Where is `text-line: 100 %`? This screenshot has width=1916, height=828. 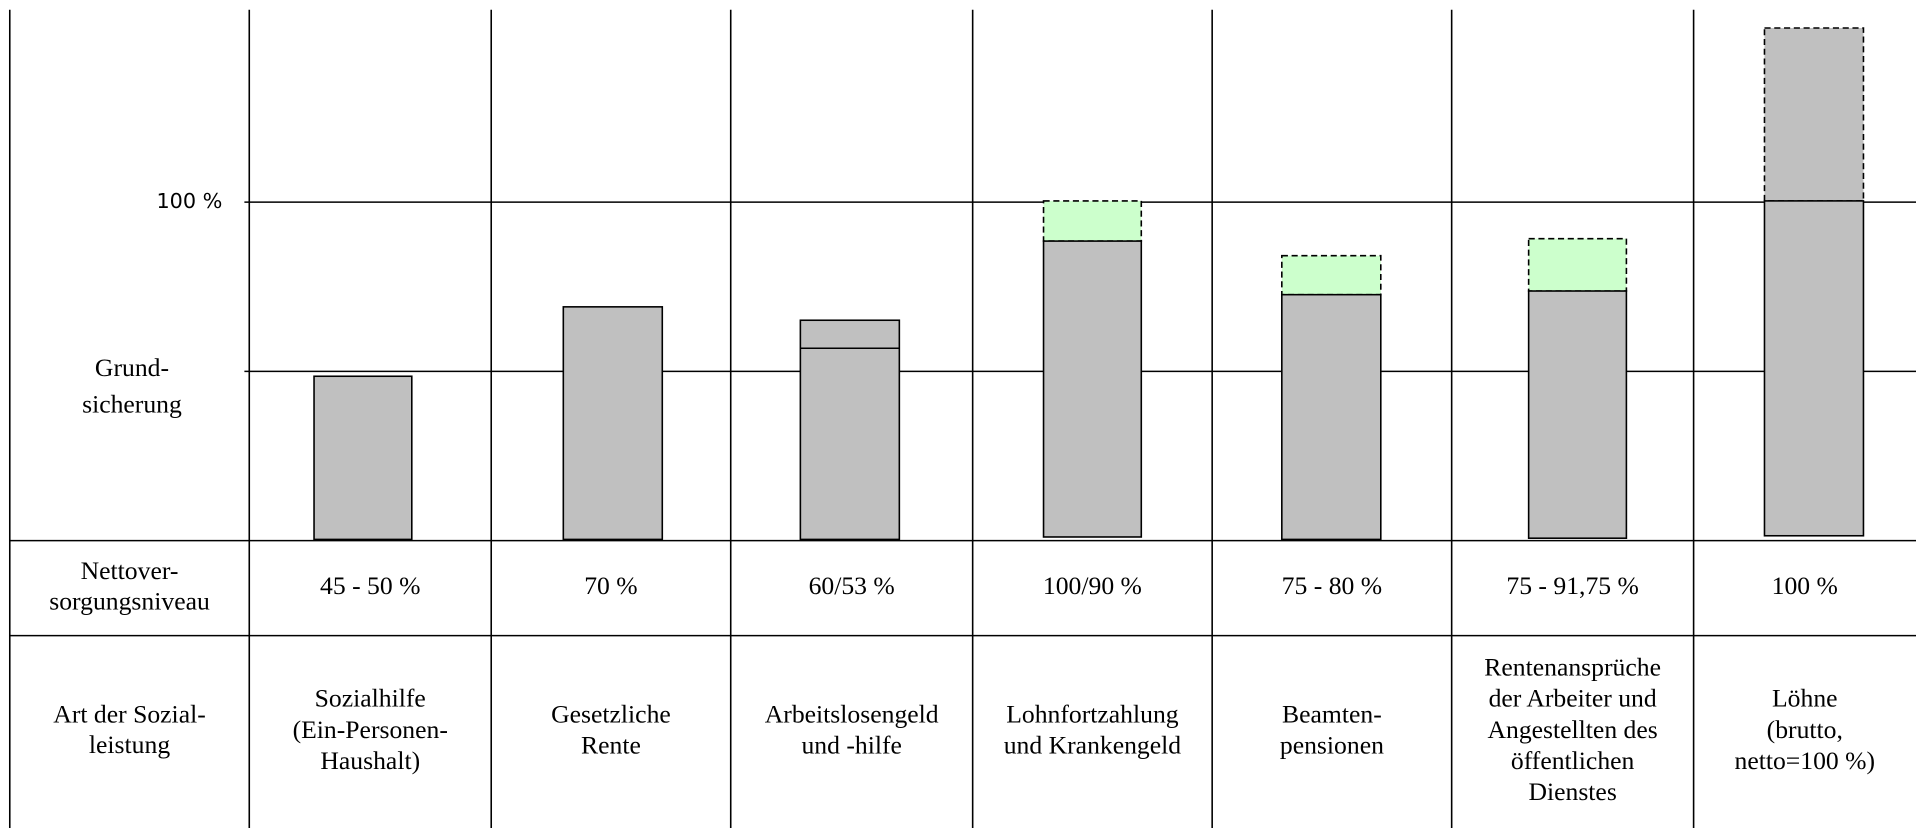 text-line: 100 % is located at coordinates (1805, 585).